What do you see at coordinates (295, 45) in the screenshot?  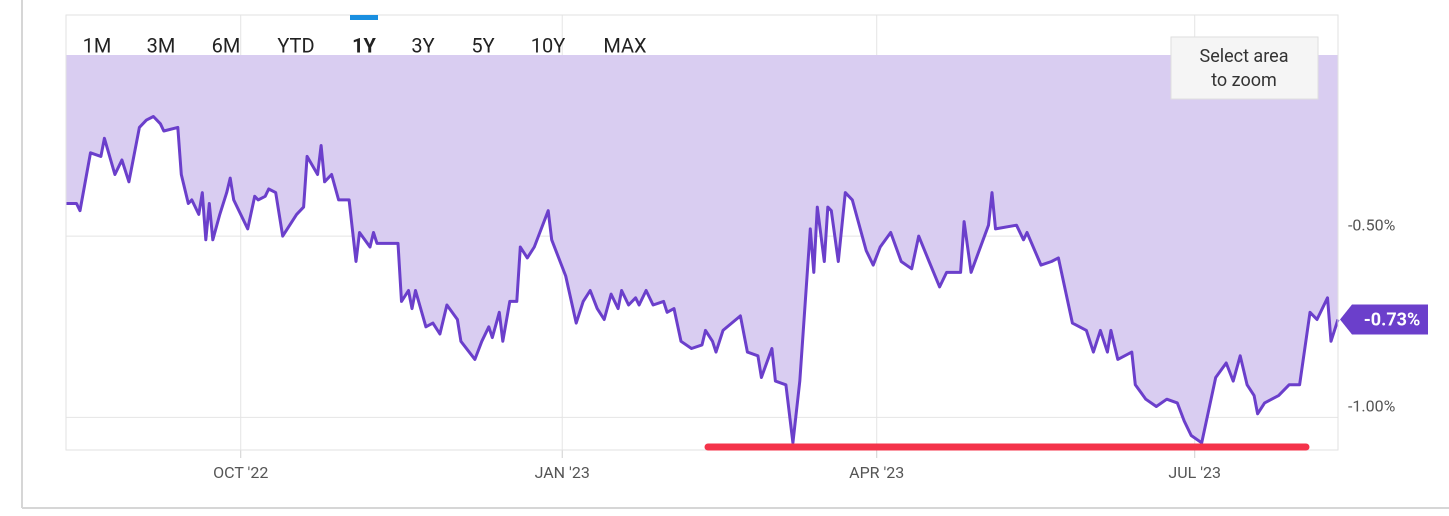 I see `range-button: YTD` at bounding box center [295, 45].